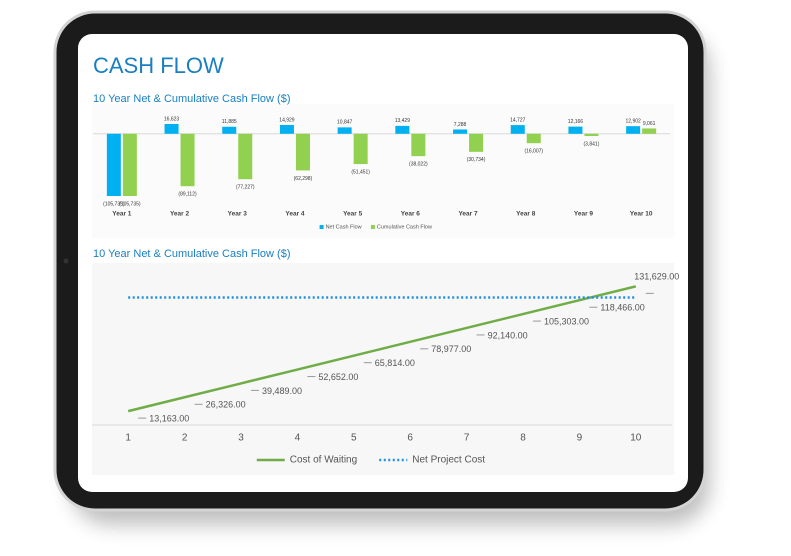 Image resolution: width=791 pixels, height=556 pixels. I want to click on value-label: 12,902, so click(634, 122).